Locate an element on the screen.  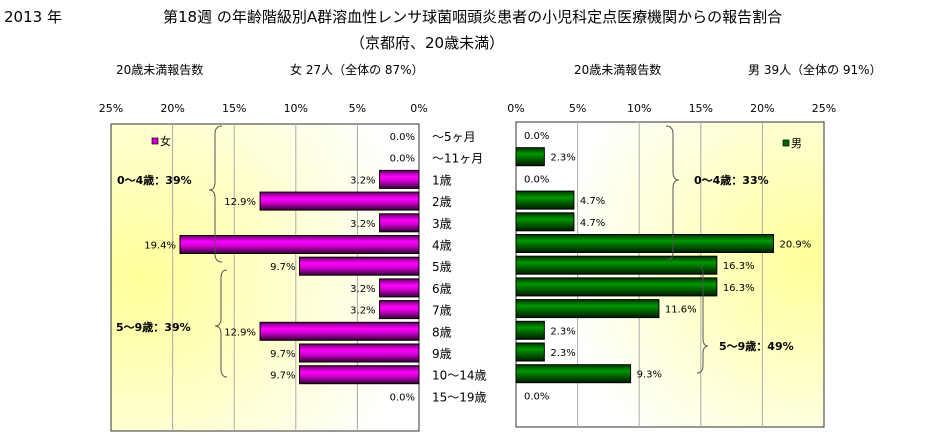
category-label: 2歳 is located at coordinates (442, 202).